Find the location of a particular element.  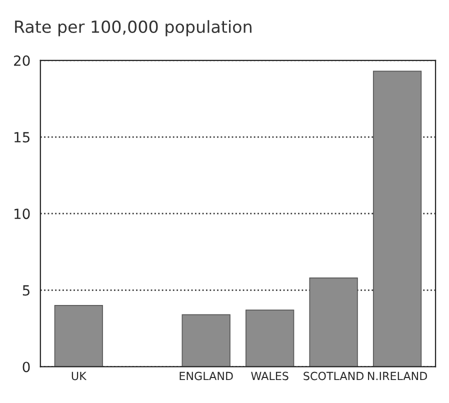

y-axis-title: Rate per 100,000 population is located at coordinates (133, 28).